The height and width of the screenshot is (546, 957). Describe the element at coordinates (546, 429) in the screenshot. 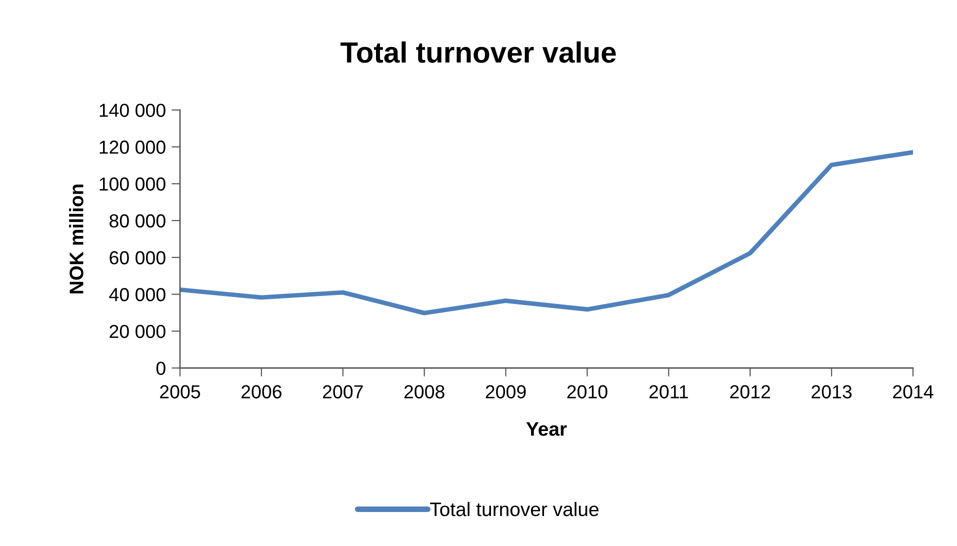

I see `x-axis-title: Year` at that location.